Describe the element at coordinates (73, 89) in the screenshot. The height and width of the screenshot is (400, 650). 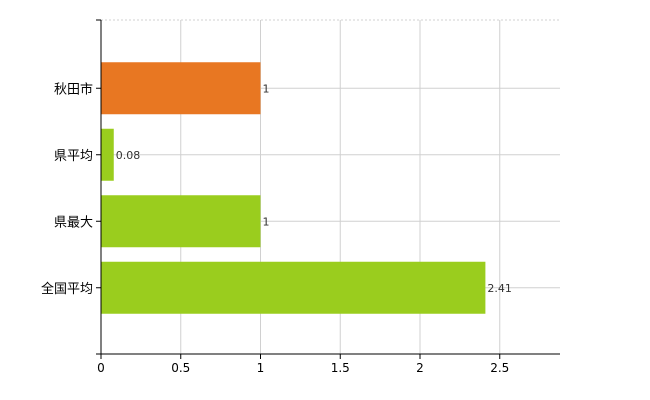
I see `category-label: 秋田市` at that location.